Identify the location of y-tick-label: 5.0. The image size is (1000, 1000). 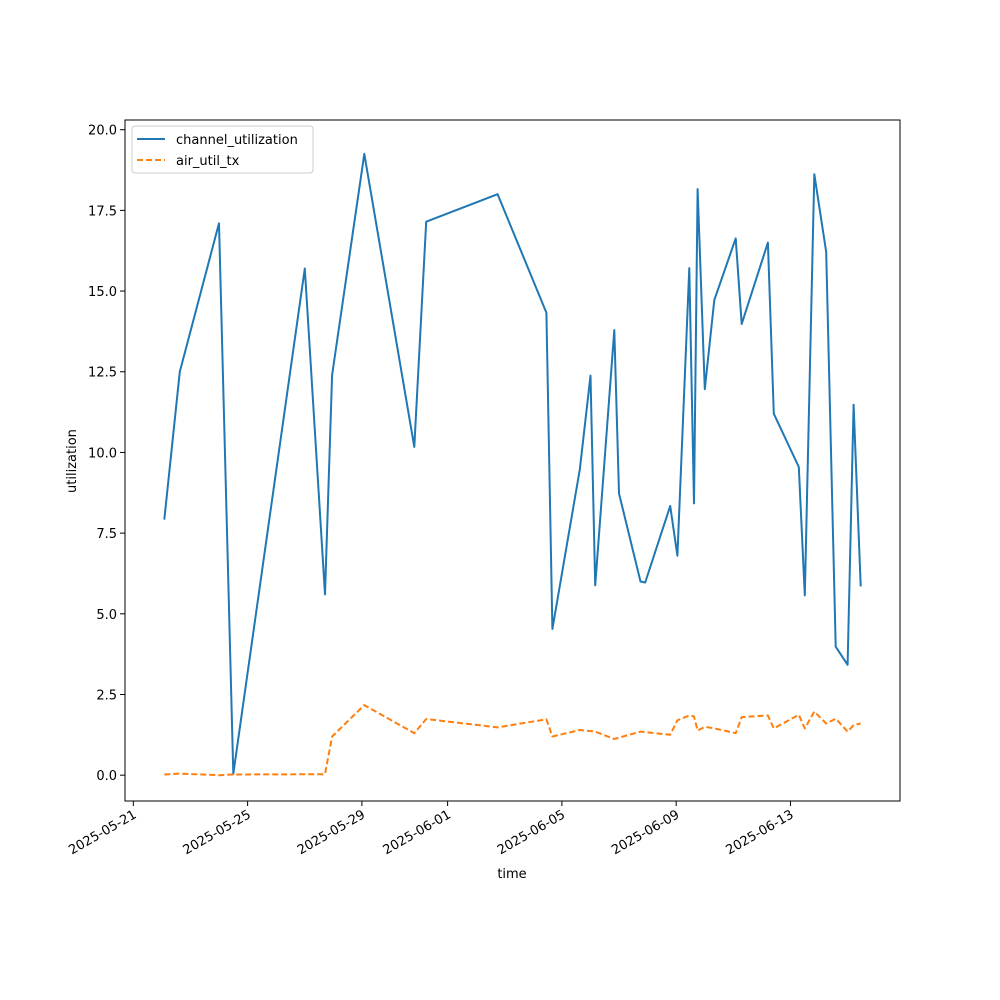
(106, 615).